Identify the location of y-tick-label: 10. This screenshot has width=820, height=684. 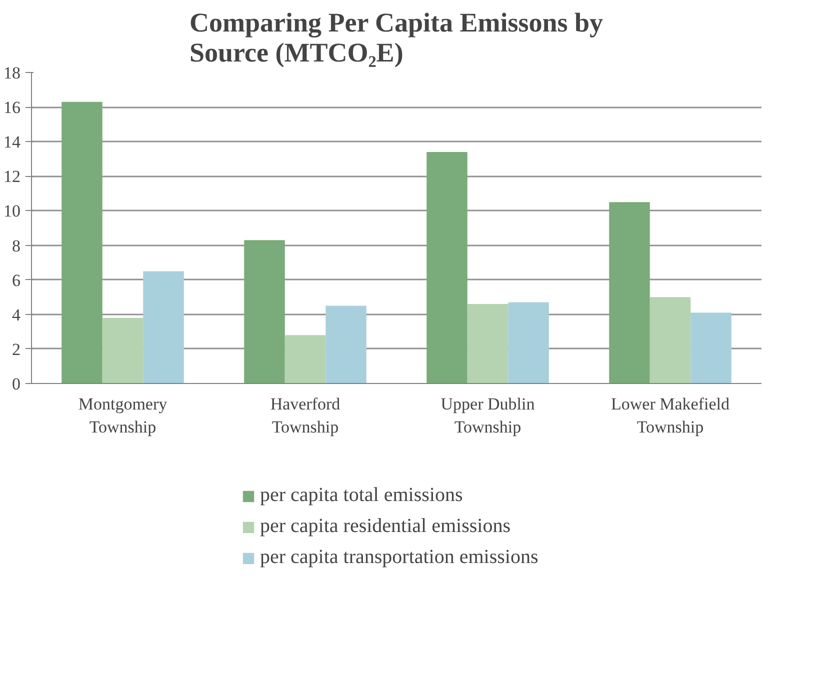
(12, 211).